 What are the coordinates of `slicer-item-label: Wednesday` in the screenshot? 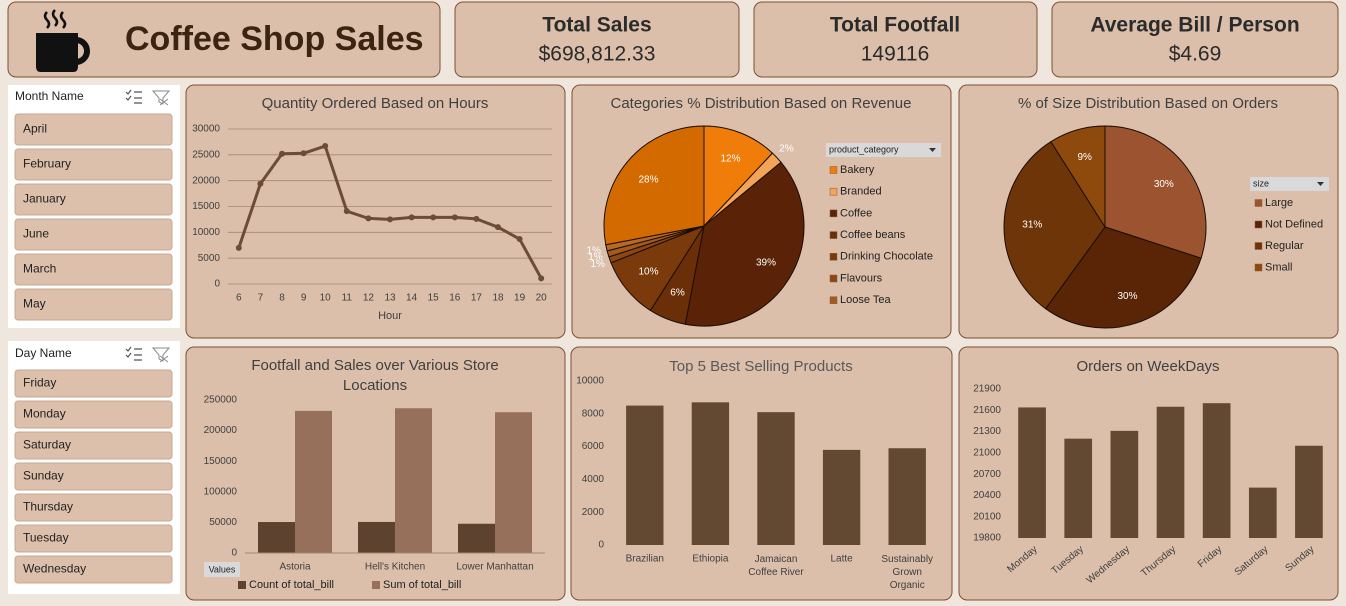 It's located at (54, 569).